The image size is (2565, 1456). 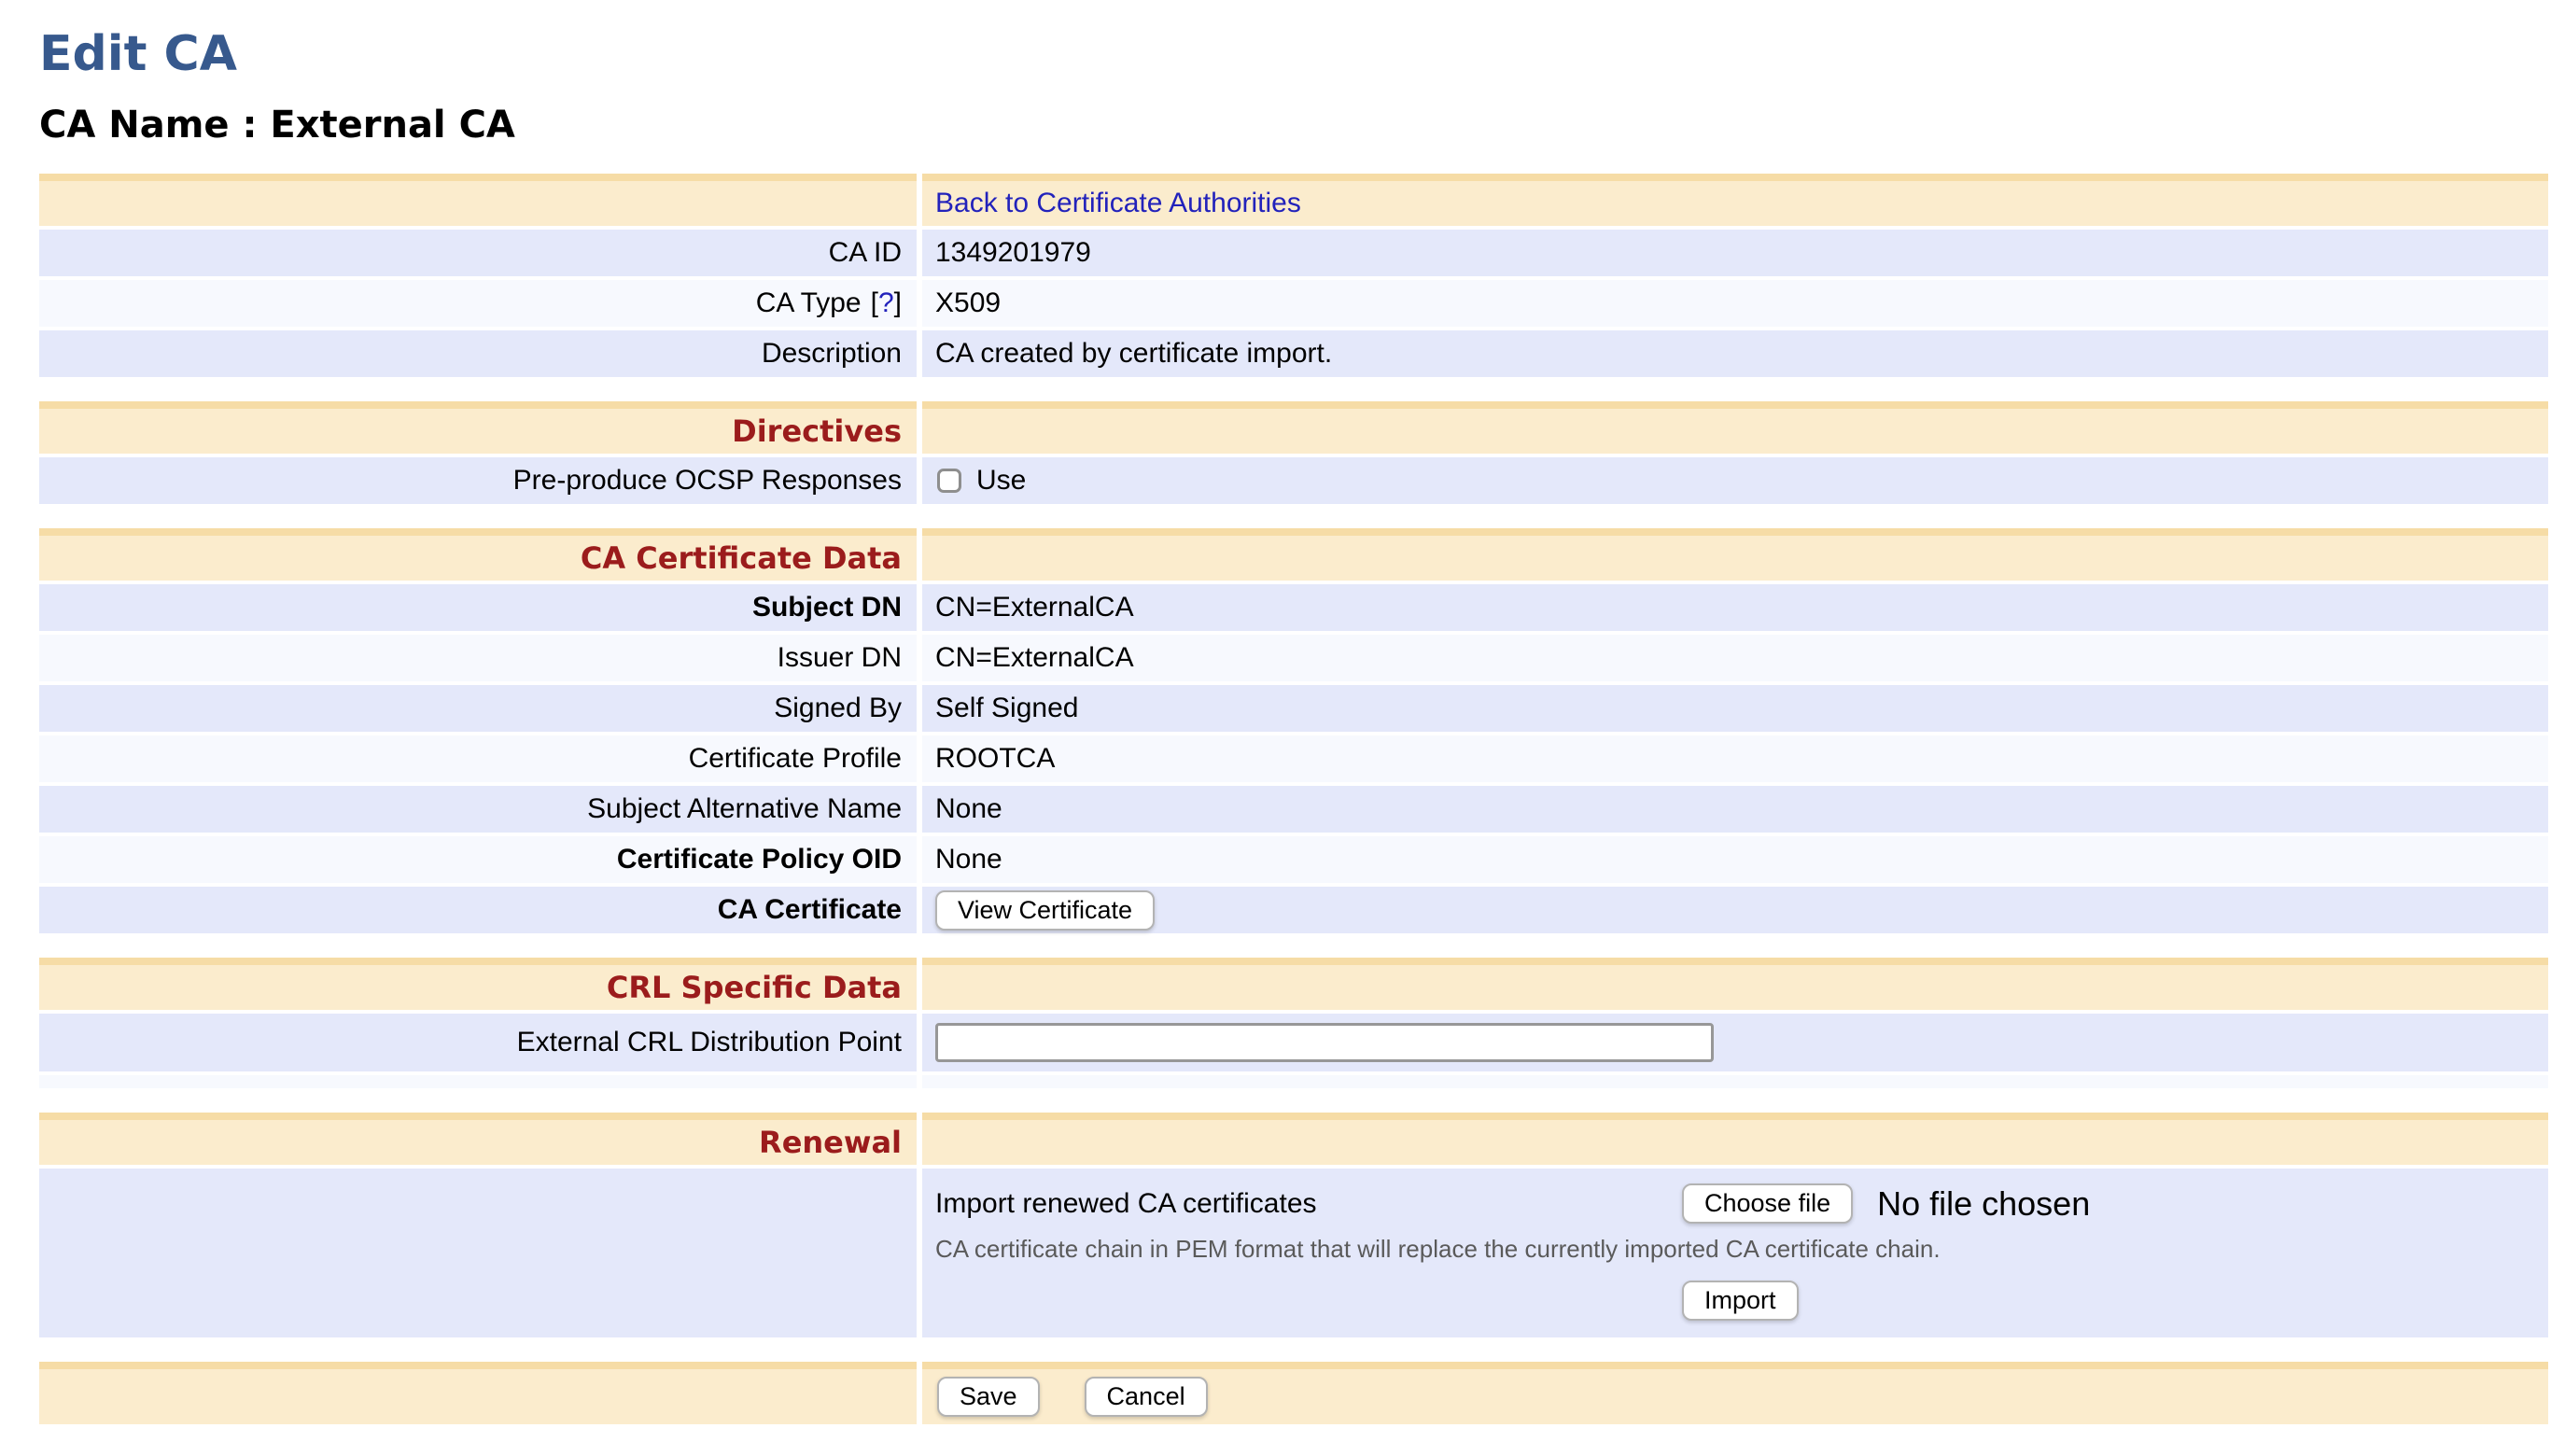 What do you see at coordinates (478, 910) in the screenshot?
I see `ca-certificate-label: CA Certificate` at bounding box center [478, 910].